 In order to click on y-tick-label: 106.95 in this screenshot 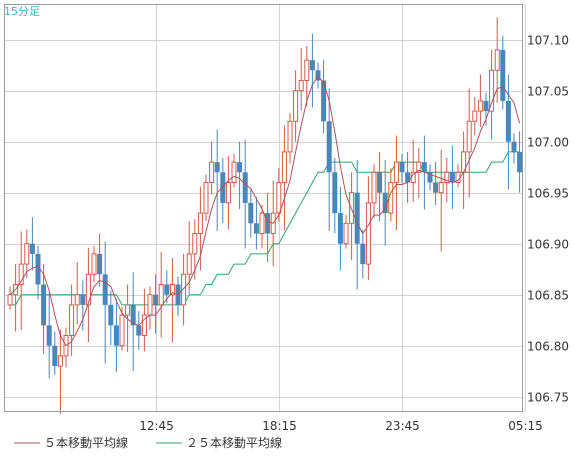, I will do `click(548, 194)`.